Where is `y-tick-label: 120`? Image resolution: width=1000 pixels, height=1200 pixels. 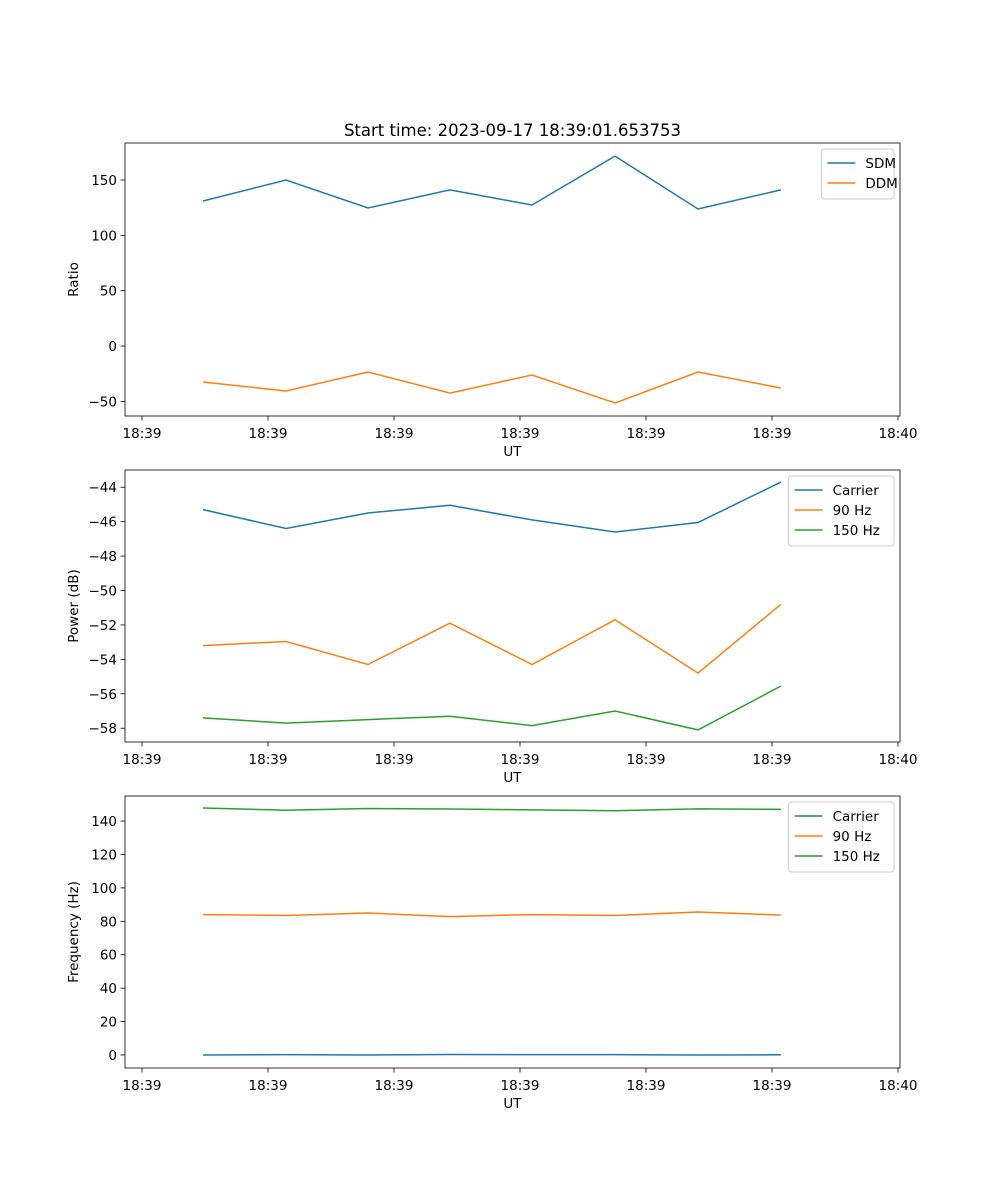
y-tick-label: 120 is located at coordinates (104, 855).